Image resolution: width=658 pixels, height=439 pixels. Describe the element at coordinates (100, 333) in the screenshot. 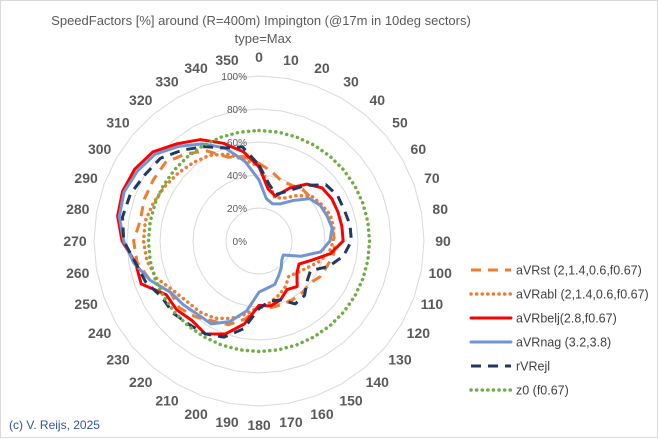

I see `angle-label: 240` at that location.